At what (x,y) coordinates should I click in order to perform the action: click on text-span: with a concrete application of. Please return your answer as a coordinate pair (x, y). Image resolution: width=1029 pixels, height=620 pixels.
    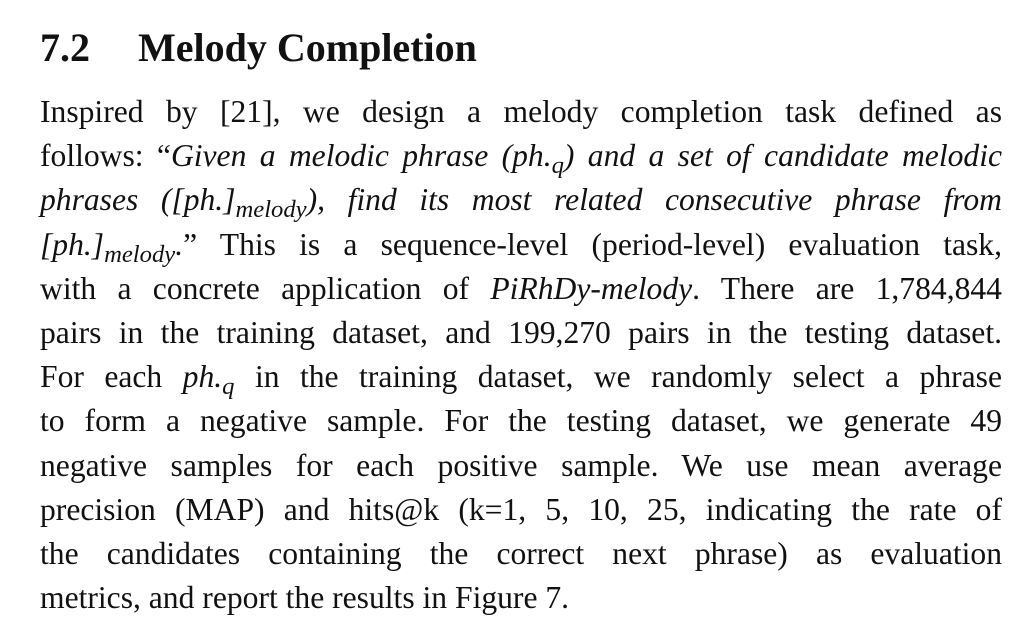
    Looking at the image, I should click on (265, 288).